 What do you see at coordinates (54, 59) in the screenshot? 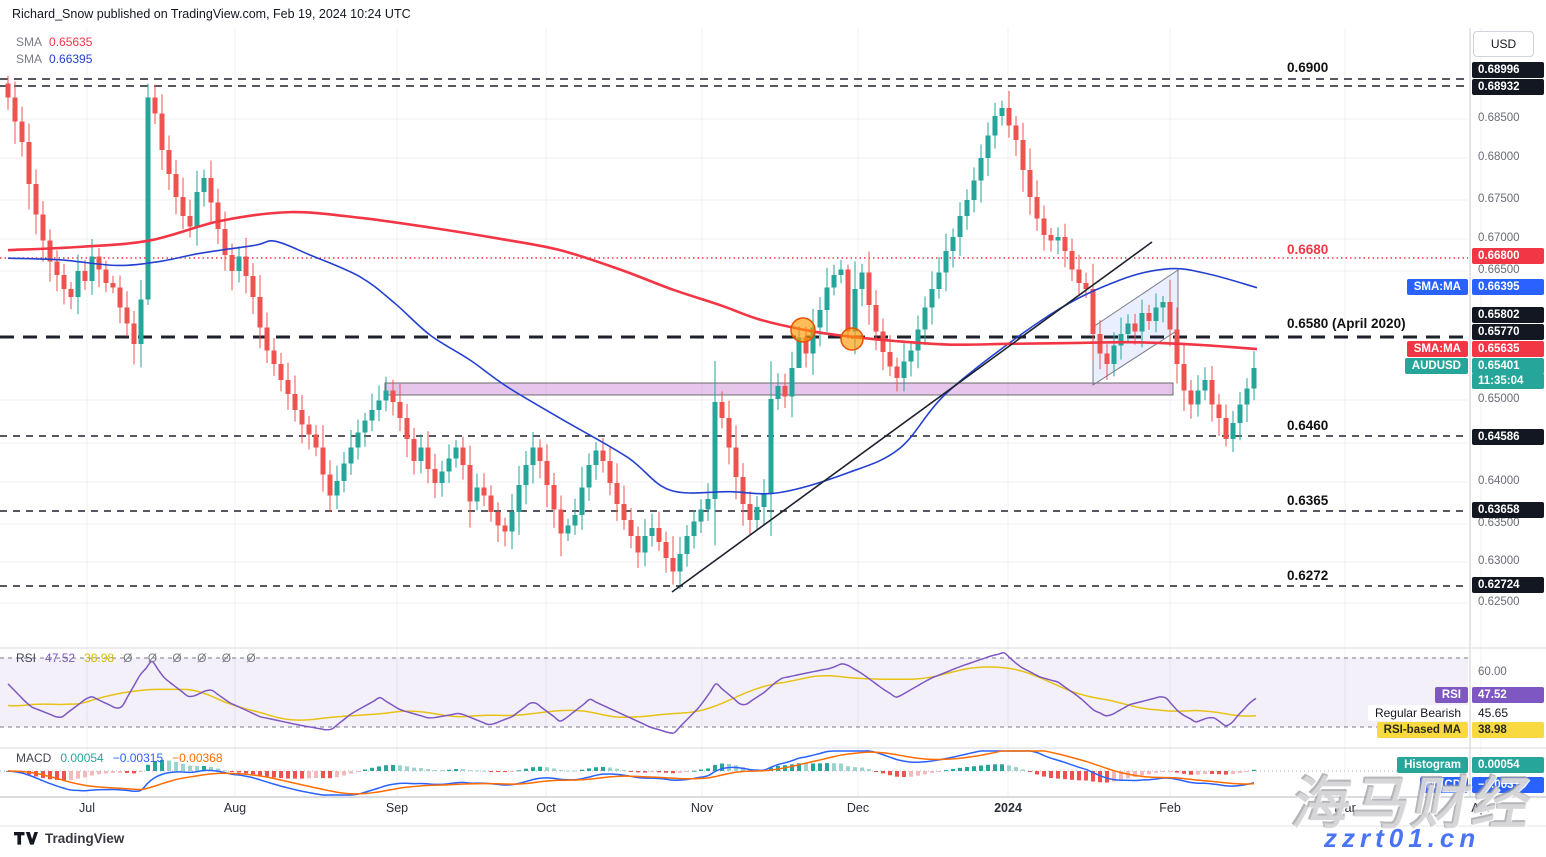
I see `sma-slow-legend-row: SMA 0.66395` at bounding box center [54, 59].